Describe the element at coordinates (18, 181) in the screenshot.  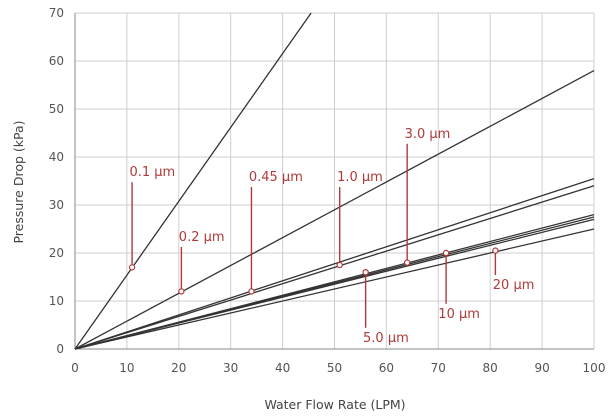
I see `y-axis-label: Pressure Drop (kPa)` at that location.